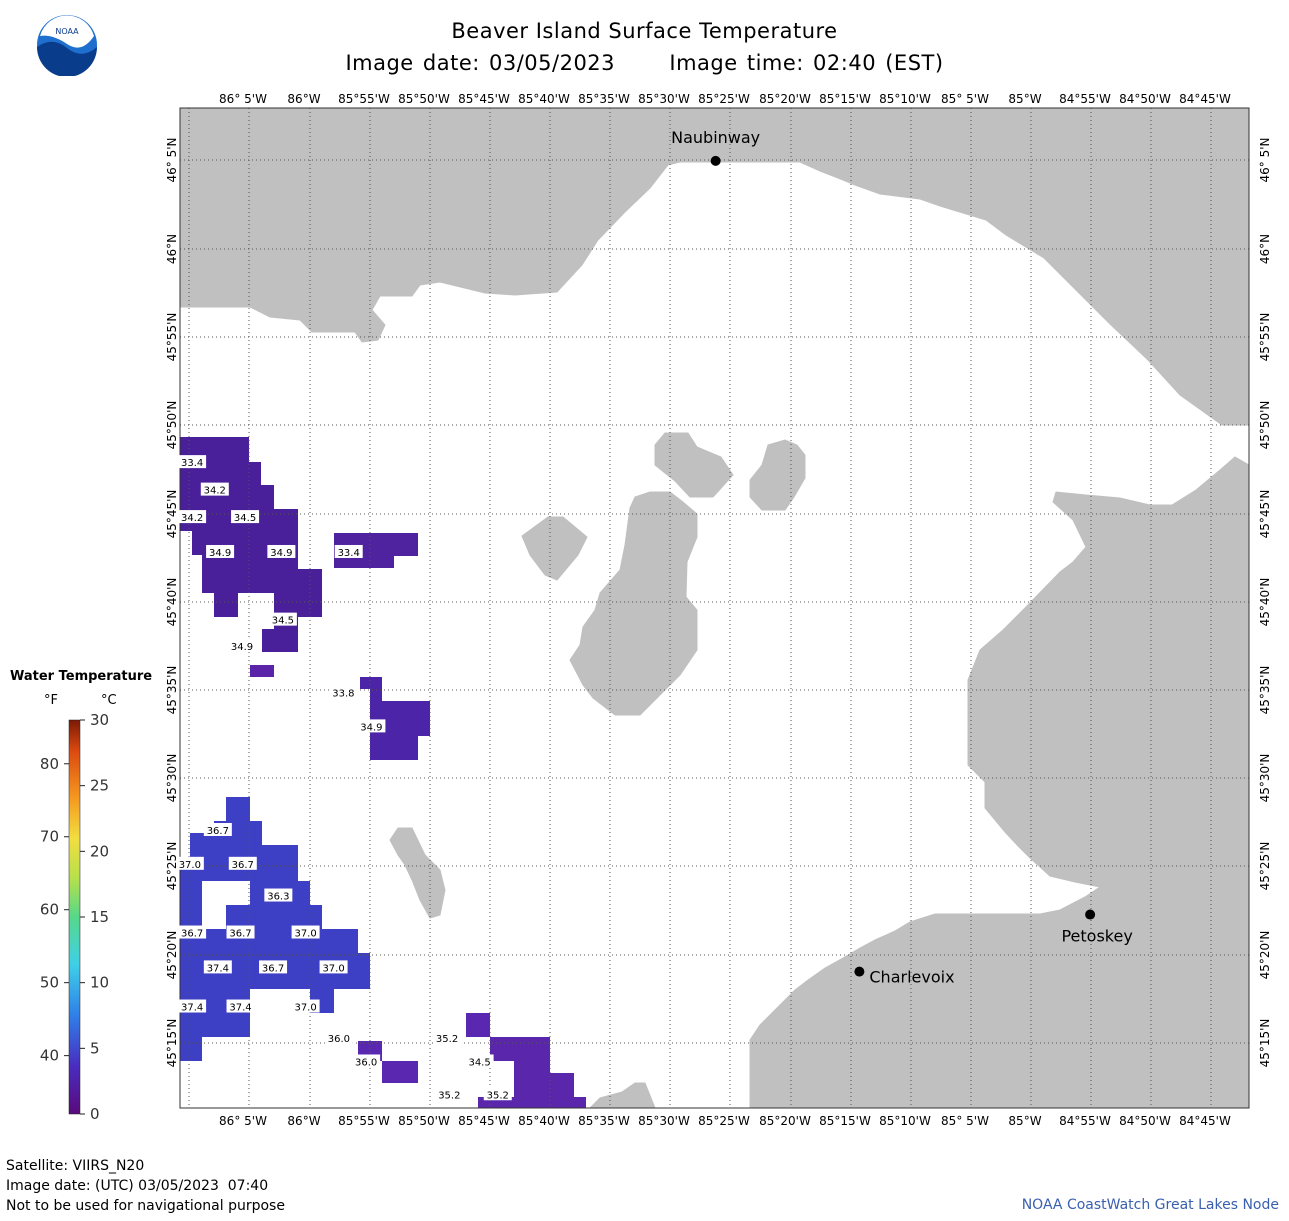 The height and width of the screenshot is (1221, 1289). Describe the element at coordinates (75, 1166) in the screenshot. I see `footer-satellite: Satellite: VIIRS_N20` at that location.